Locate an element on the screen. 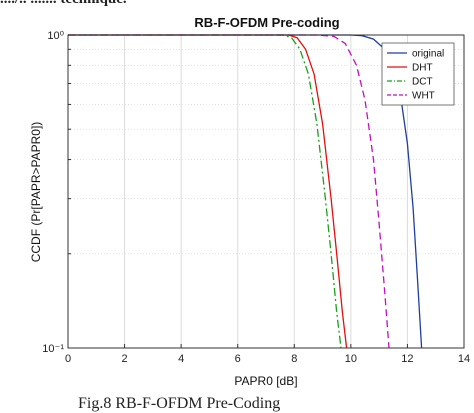 The image size is (474, 413). y-tick-label: 10⁻¹ is located at coordinates (53, 349).